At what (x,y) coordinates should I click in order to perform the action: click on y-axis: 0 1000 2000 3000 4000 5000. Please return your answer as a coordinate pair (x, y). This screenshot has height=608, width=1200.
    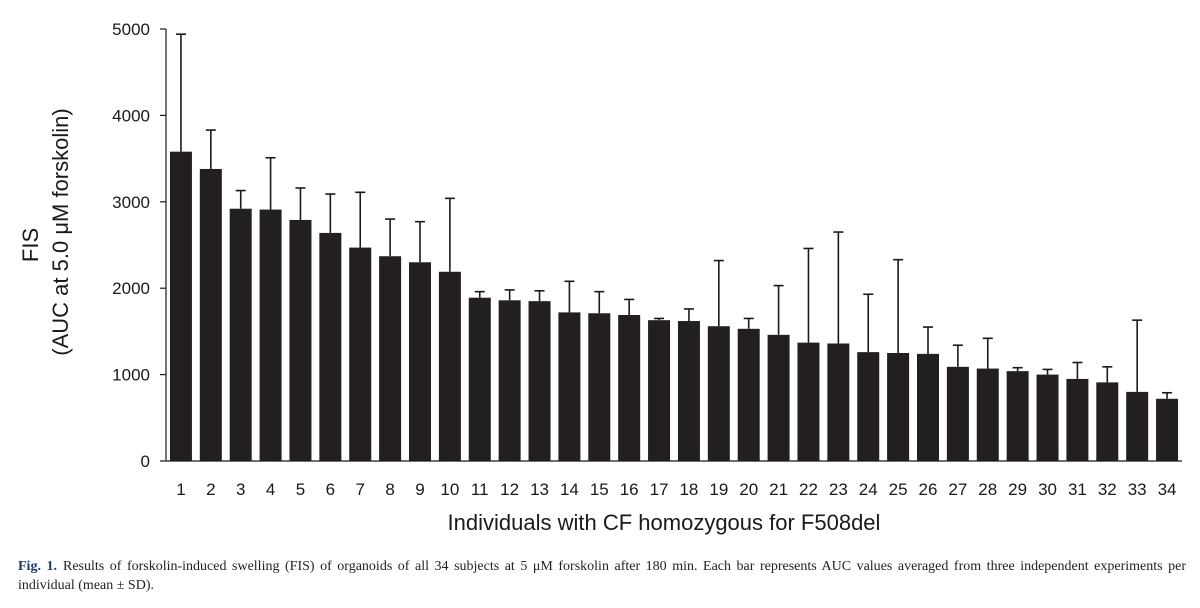
    Looking at the image, I should click on (139, 245).